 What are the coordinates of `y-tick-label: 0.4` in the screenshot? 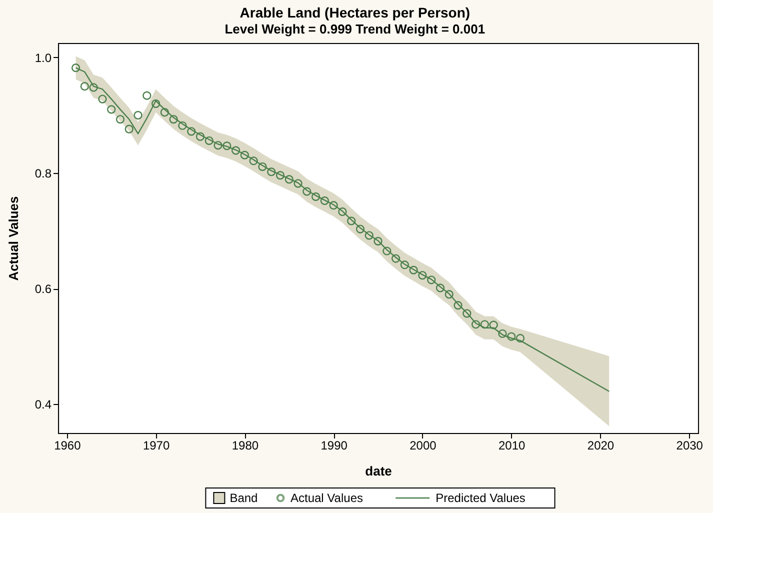 It's located at (43, 405).